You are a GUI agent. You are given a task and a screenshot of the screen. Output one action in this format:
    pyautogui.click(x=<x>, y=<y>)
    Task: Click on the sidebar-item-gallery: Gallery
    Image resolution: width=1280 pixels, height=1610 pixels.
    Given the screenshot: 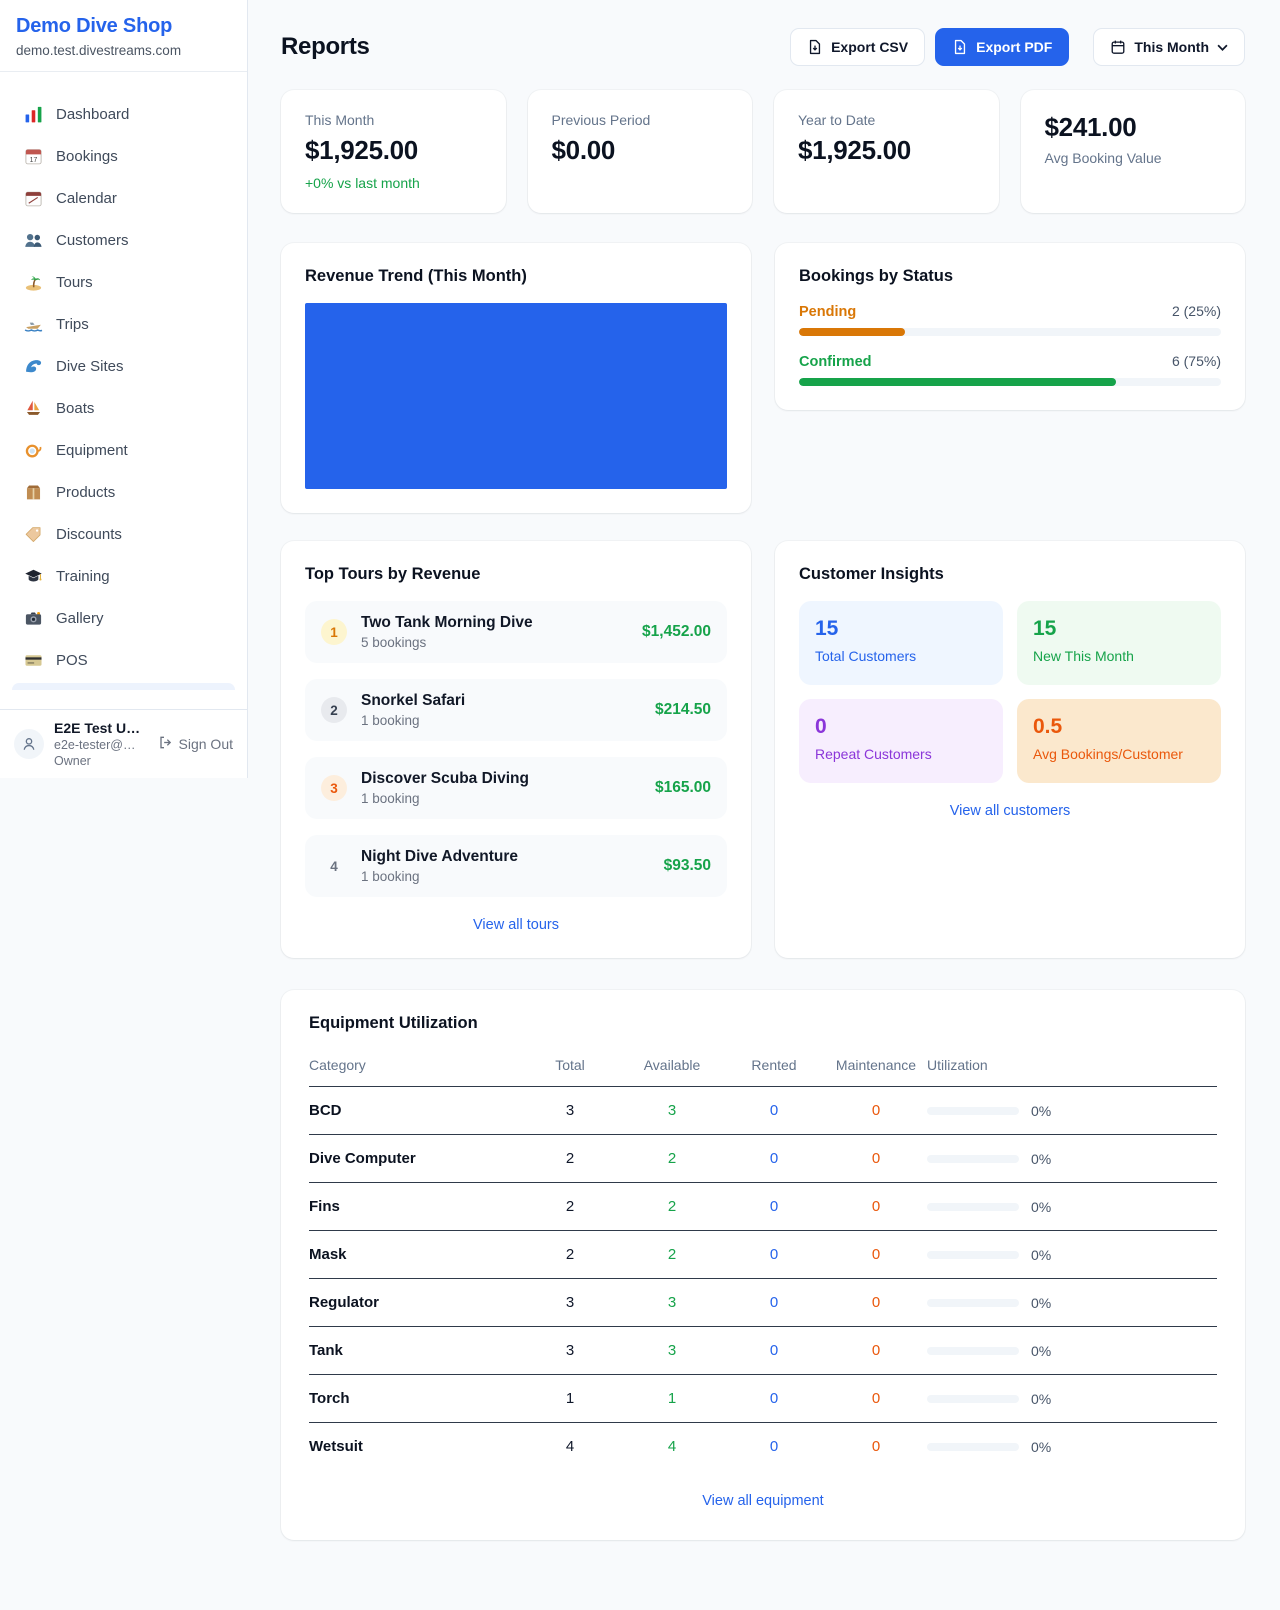 What is the action you would take?
    pyautogui.click(x=123, y=618)
    